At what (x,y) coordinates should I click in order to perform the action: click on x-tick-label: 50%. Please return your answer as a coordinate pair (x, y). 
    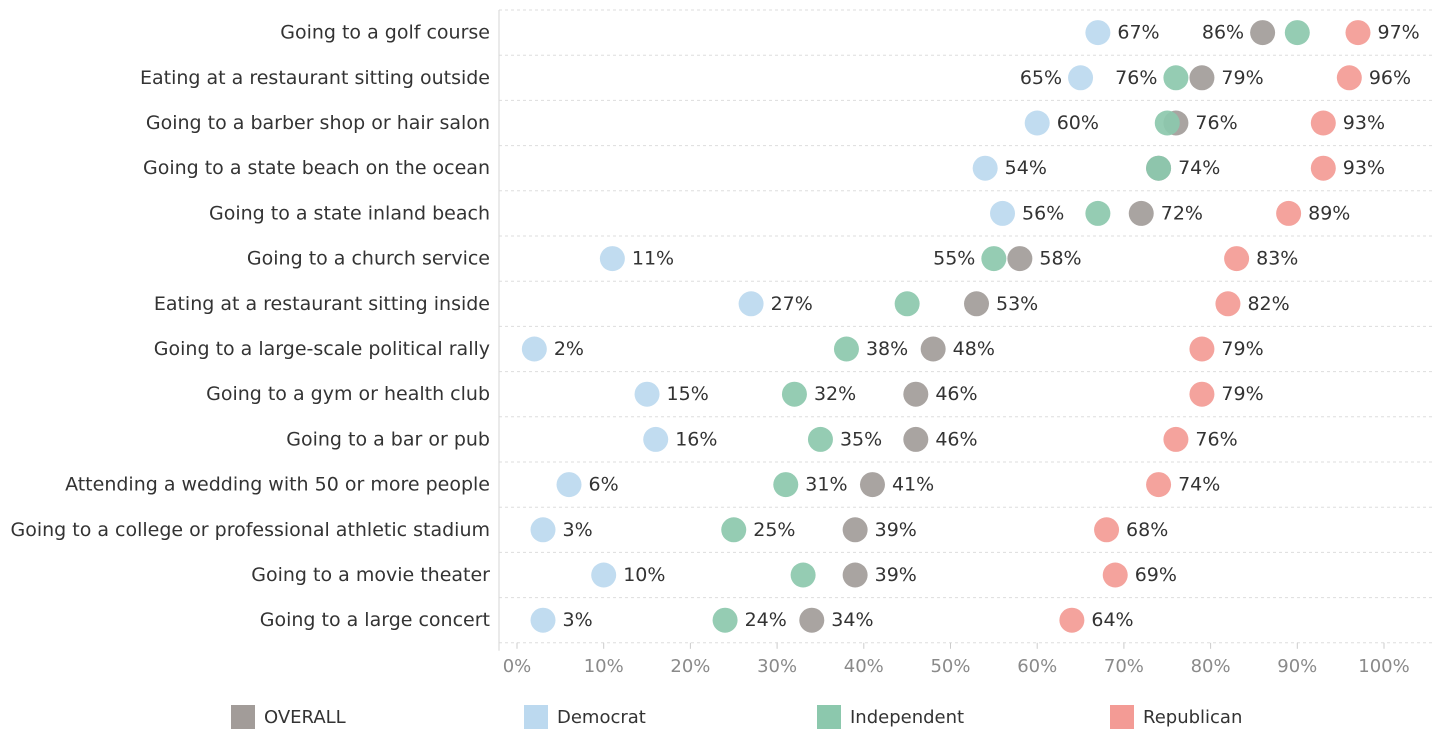
    Looking at the image, I should click on (950, 666).